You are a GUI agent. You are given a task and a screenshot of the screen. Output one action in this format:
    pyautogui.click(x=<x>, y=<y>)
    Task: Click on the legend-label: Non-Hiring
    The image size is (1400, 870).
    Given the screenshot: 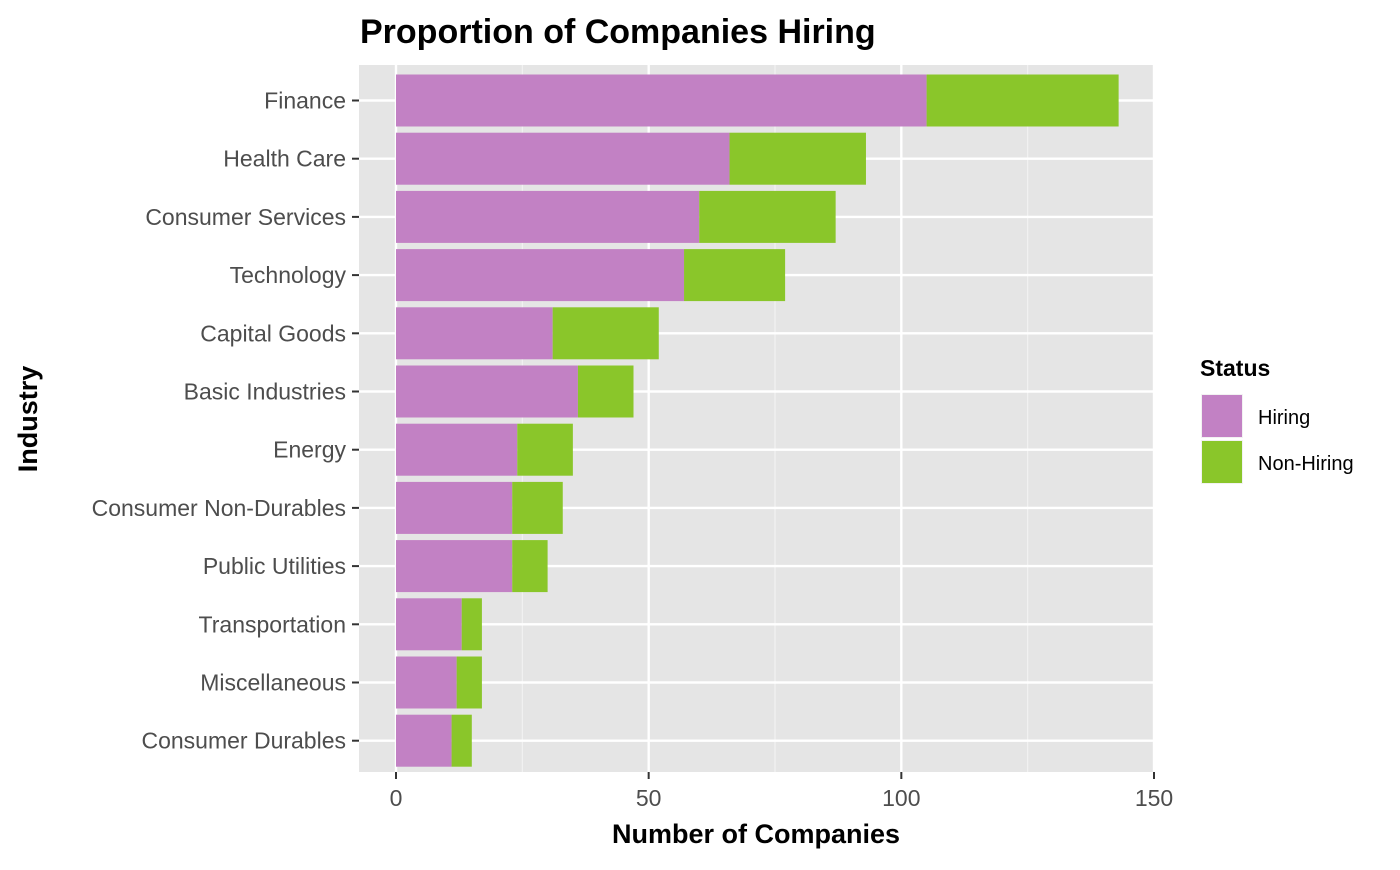 What is the action you would take?
    pyautogui.click(x=1306, y=464)
    